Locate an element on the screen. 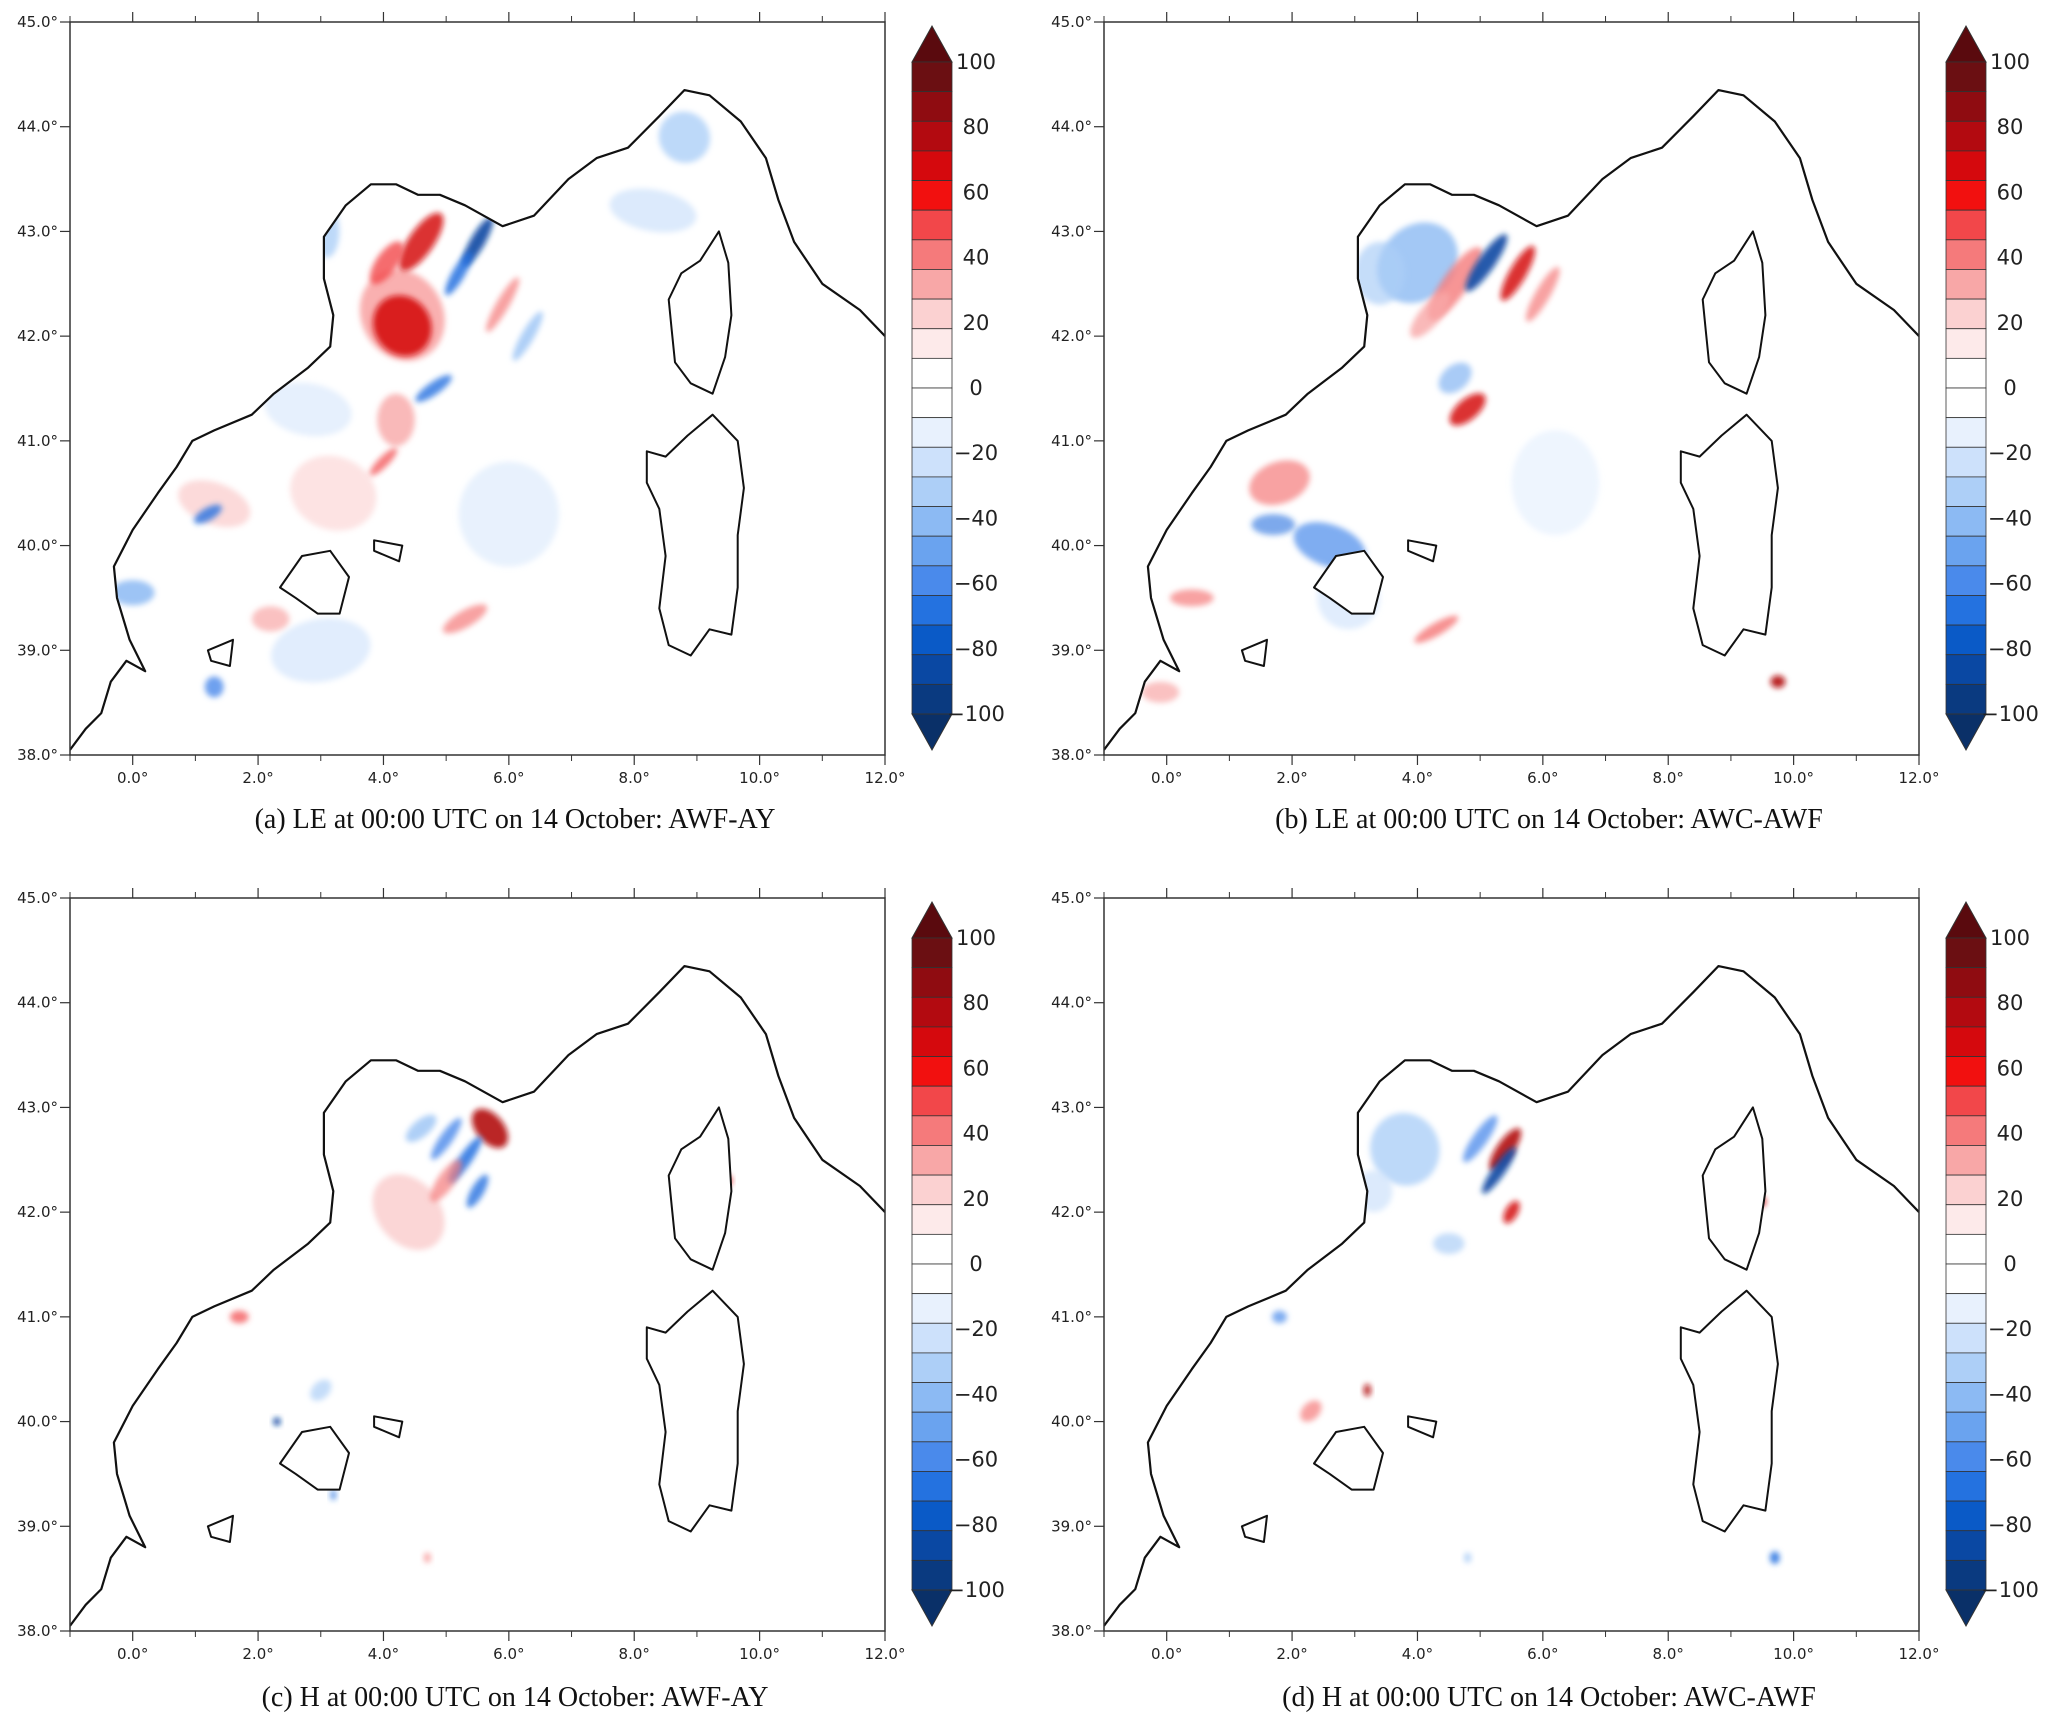 Image resolution: width=2067 pixels, height=1734 pixels. colorbar-extend-max is located at coordinates (932, 919).